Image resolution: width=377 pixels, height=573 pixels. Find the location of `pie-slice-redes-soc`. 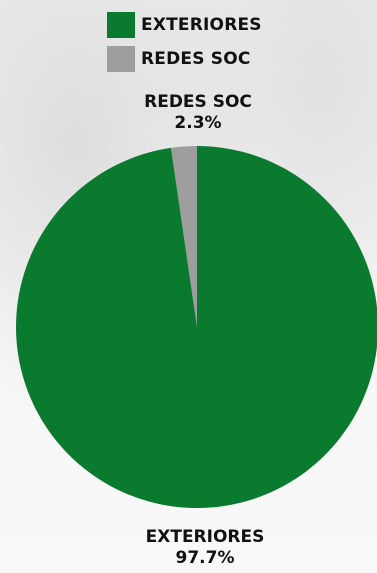

pie-slice-redes-soc is located at coordinates (183, 236).